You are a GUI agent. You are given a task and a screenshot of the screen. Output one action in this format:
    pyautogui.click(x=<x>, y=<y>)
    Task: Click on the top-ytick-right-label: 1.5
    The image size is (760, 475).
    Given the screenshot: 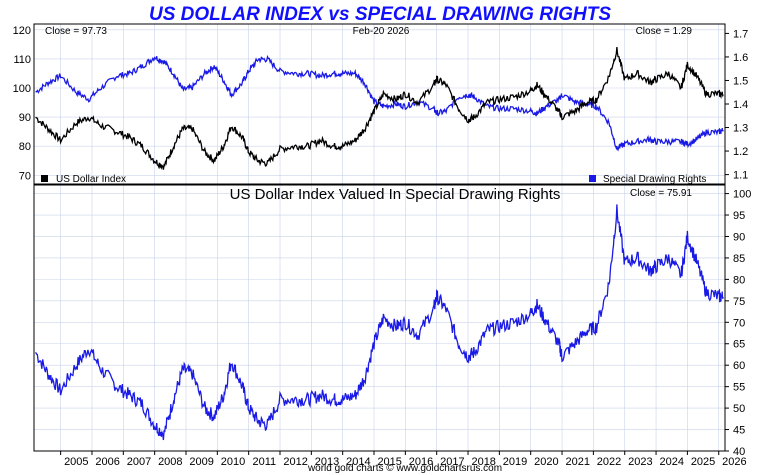 What is the action you would take?
    pyautogui.click(x=740, y=81)
    